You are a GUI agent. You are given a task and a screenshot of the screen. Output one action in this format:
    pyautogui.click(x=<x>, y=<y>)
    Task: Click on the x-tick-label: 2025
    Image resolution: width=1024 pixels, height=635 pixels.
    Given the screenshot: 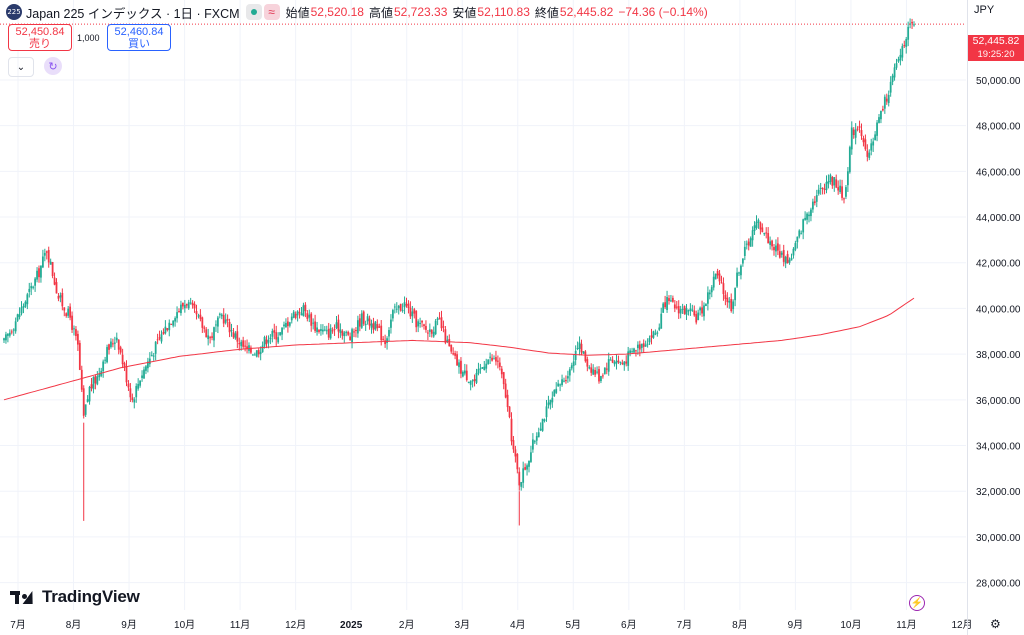 What is the action you would take?
    pyautogui.click(x=351, y=625)
    